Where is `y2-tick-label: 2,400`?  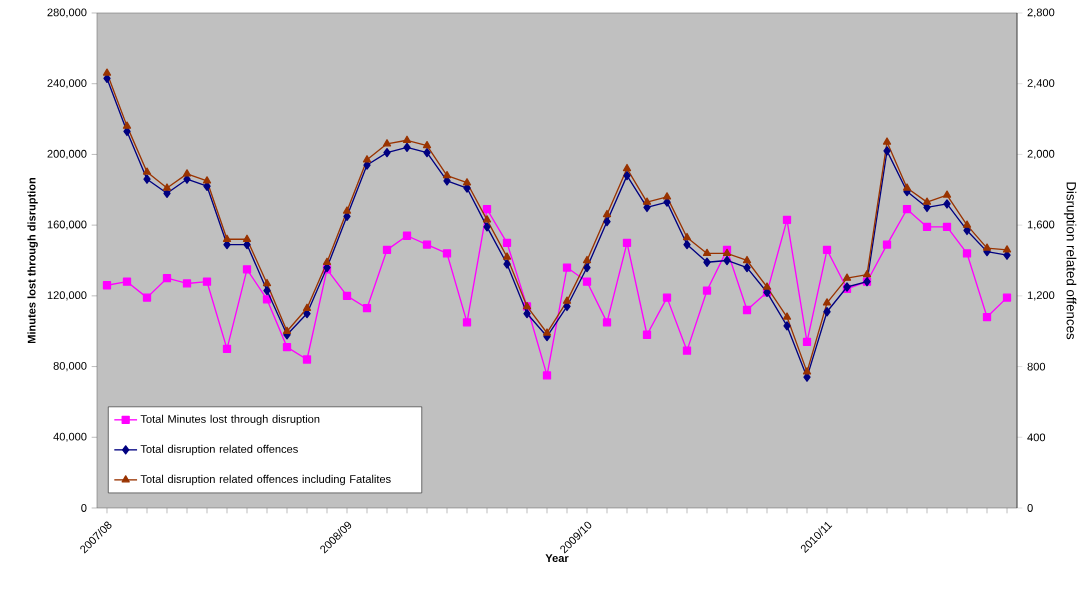 y2-tick-label: 2,400 is located at coordinates (1041, 84).